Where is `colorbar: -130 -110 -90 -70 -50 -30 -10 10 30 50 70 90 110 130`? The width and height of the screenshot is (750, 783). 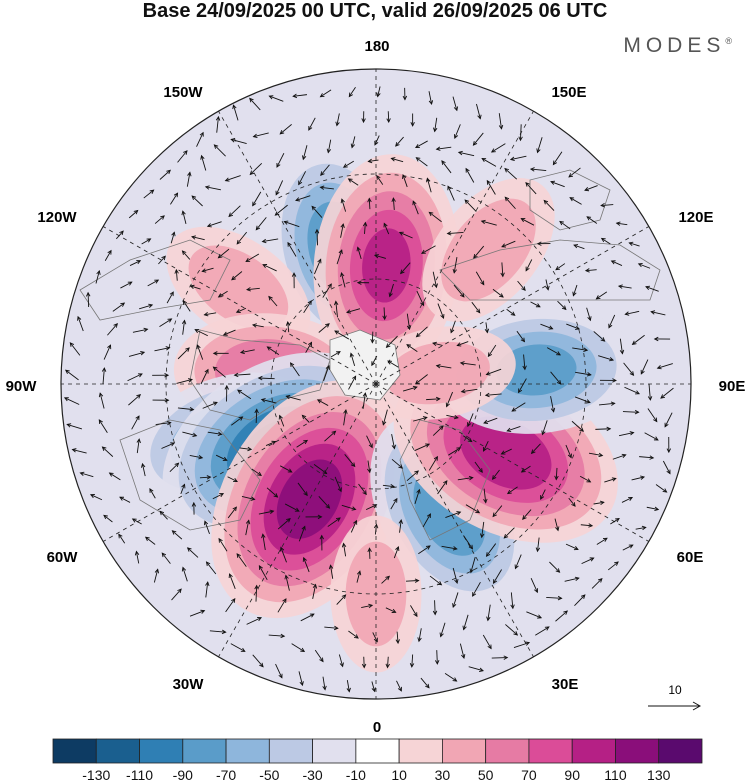
colorbar: -130 -110 -90 -70 -50 -30 -10 10 30 50 70 90 110 130 is located at coordinates (377, 760).